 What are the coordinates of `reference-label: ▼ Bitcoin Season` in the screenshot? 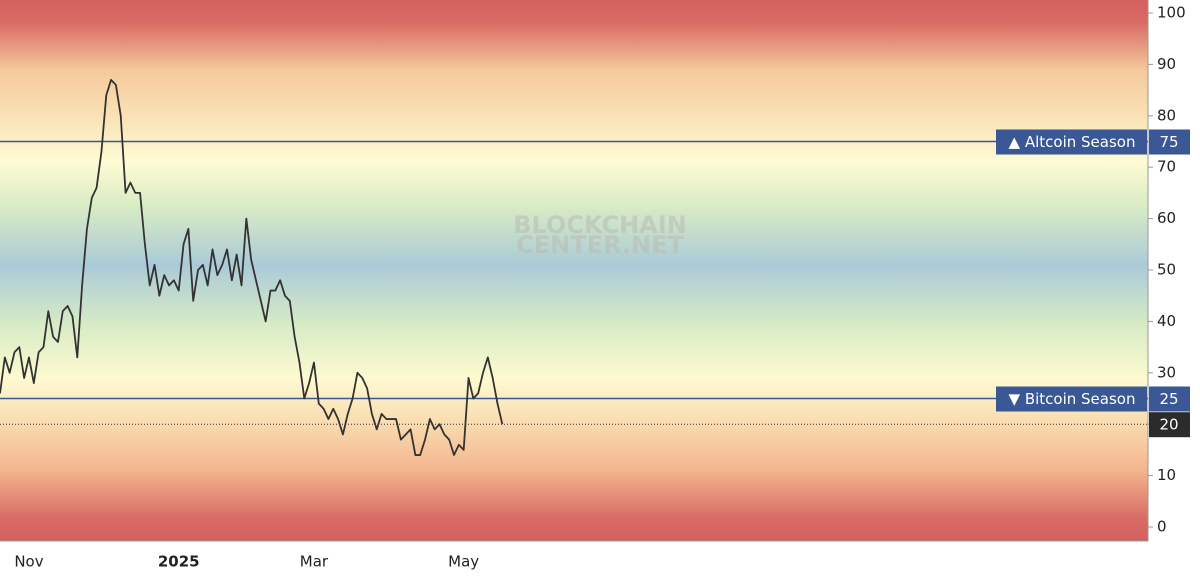 It's located at (1072, 399).